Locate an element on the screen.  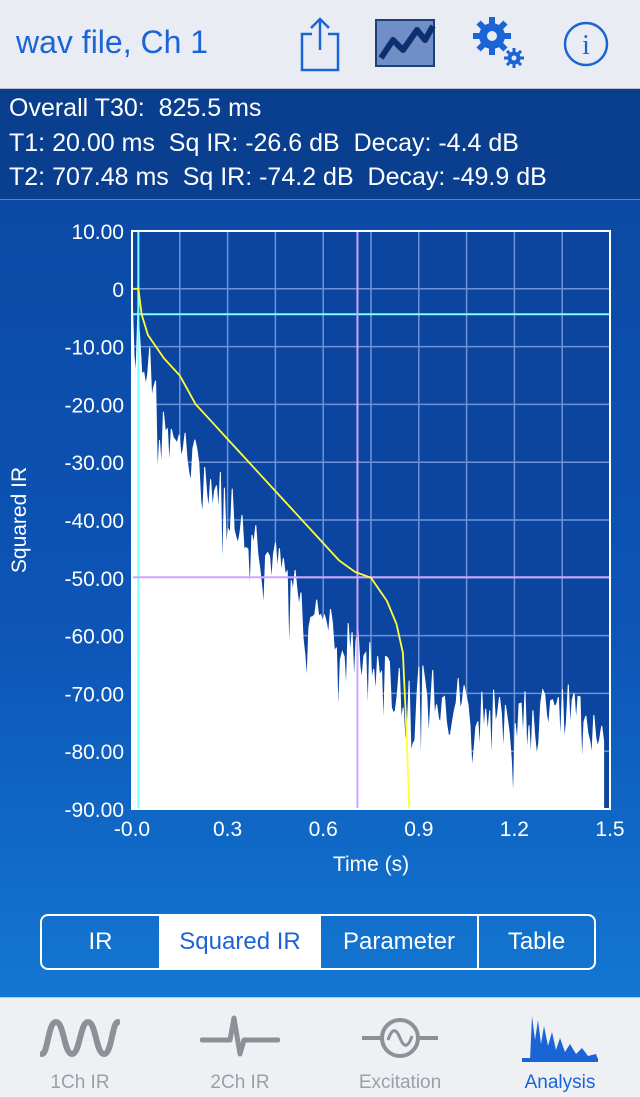
chart-view-button is located at coordinates (406, 44).